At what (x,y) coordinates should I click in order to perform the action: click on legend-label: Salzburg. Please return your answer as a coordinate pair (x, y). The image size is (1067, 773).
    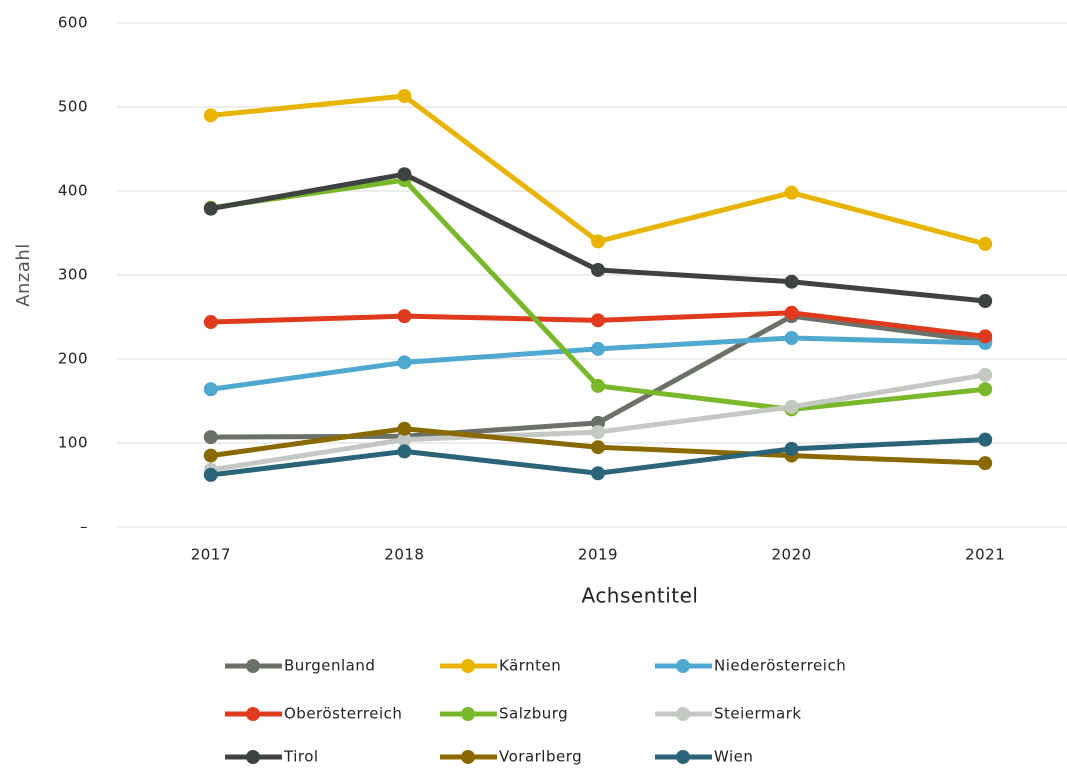
    Looking at the image, I should click on (533, 714).